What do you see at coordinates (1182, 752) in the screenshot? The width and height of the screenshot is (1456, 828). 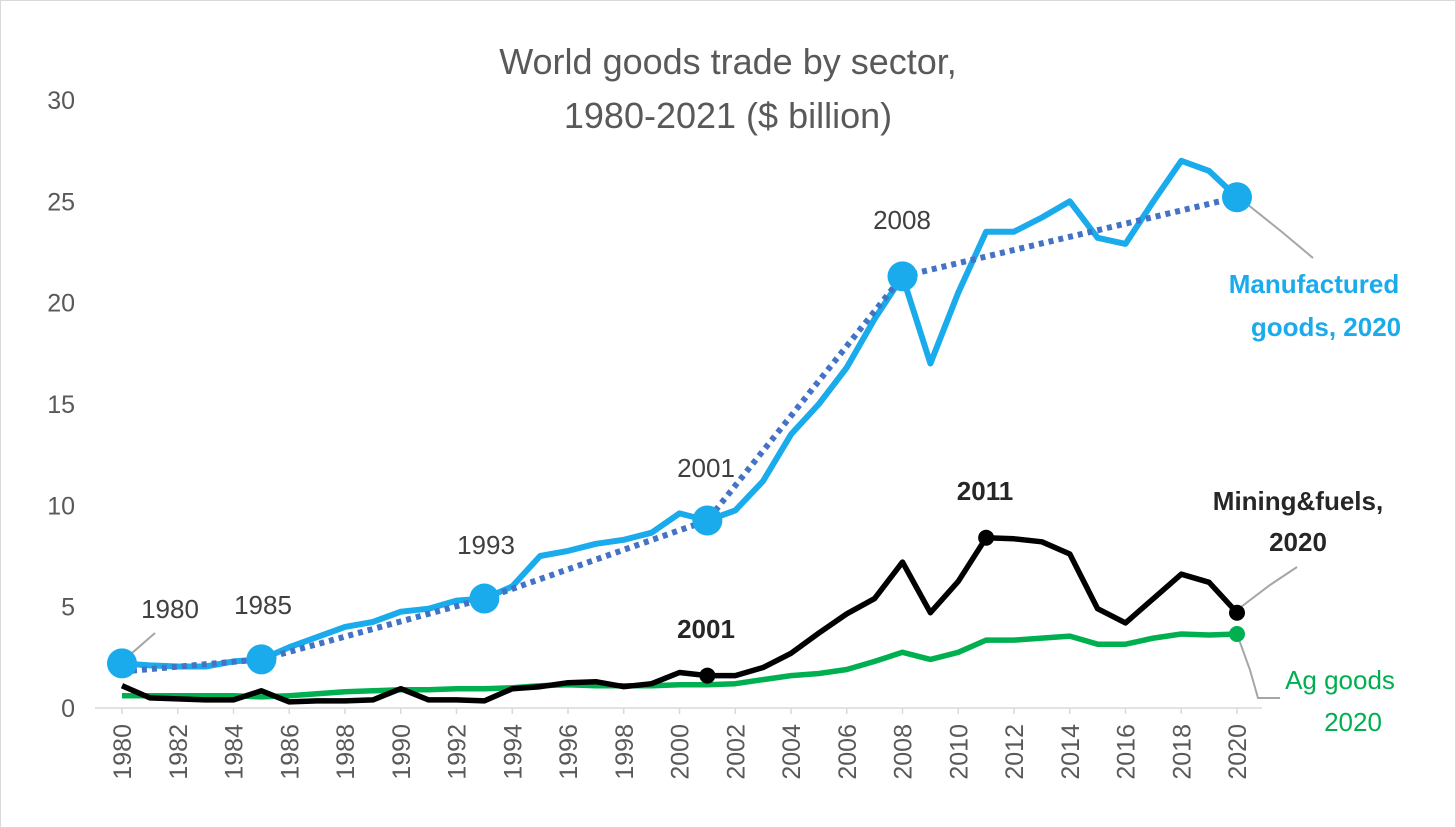 I see `x-tick-label: 2018` at bounding box center [1182, 752].